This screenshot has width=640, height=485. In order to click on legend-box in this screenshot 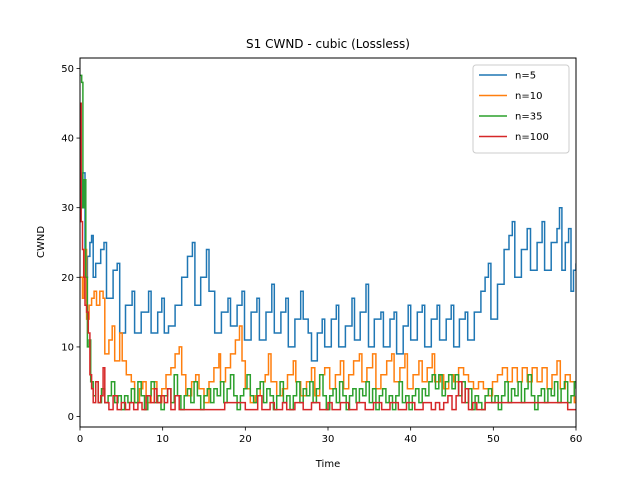, I will do `click(521, 109)`.